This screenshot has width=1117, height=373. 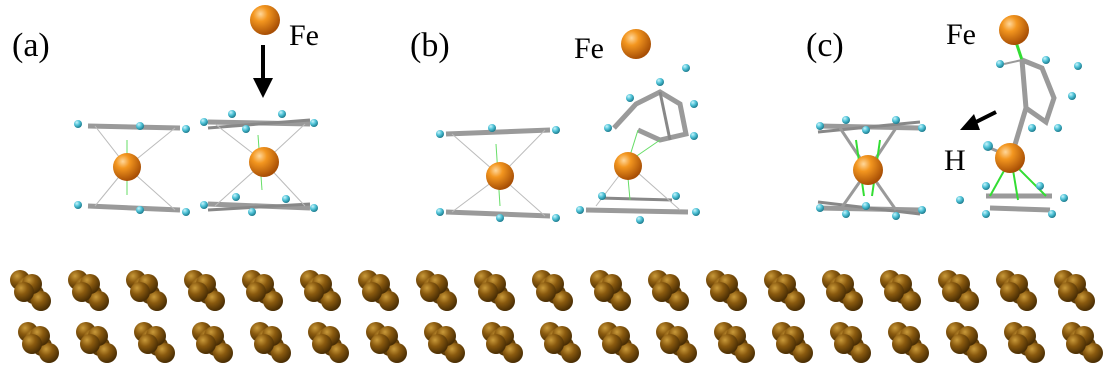 What do you see at coordinates (555, 125) in the screenshot?
I see `panel-b: (b) Fe` at bounding box center [555, 125].